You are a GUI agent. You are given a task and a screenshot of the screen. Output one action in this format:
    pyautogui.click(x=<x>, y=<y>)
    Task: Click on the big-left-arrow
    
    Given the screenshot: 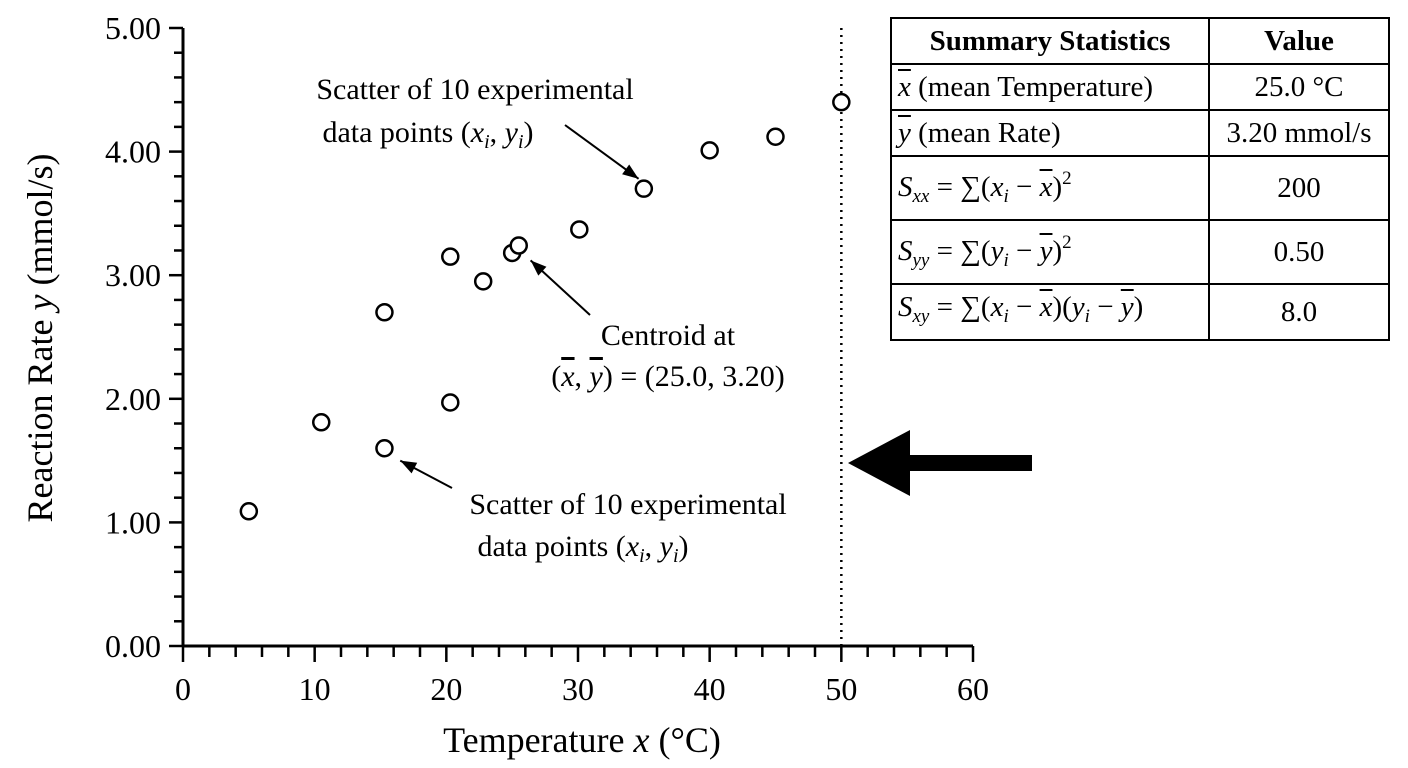 What is the action you would take?
    pyautogui.click(x=940, y=463)
    